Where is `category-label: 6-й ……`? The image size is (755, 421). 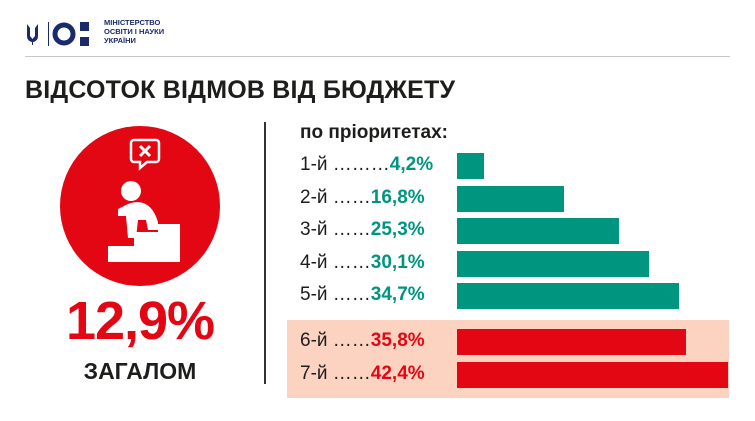
category-label: 6-й …… is located at coordinates (335, 340).